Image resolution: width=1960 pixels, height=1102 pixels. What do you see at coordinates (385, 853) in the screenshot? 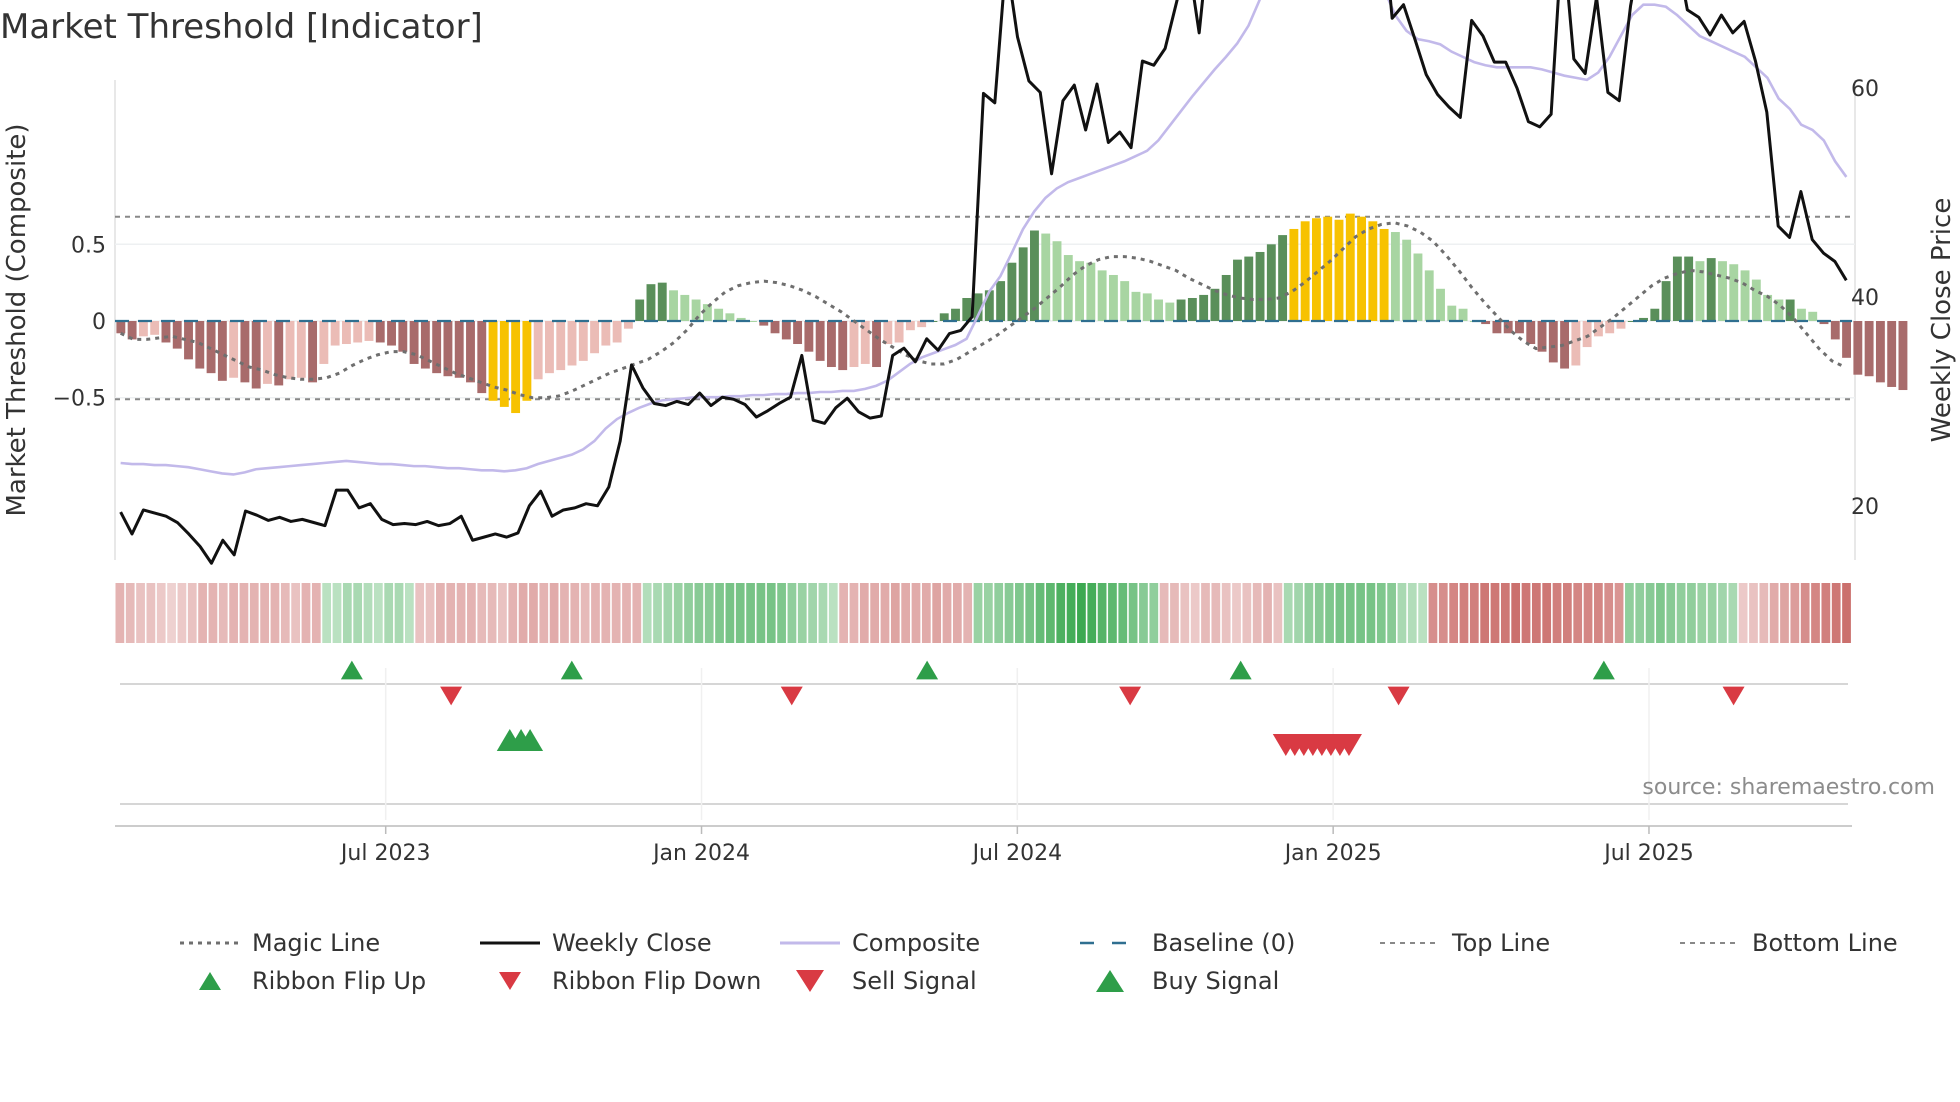
I see `x-tick-label: Jul 2023` at bounding box center [385, 853].